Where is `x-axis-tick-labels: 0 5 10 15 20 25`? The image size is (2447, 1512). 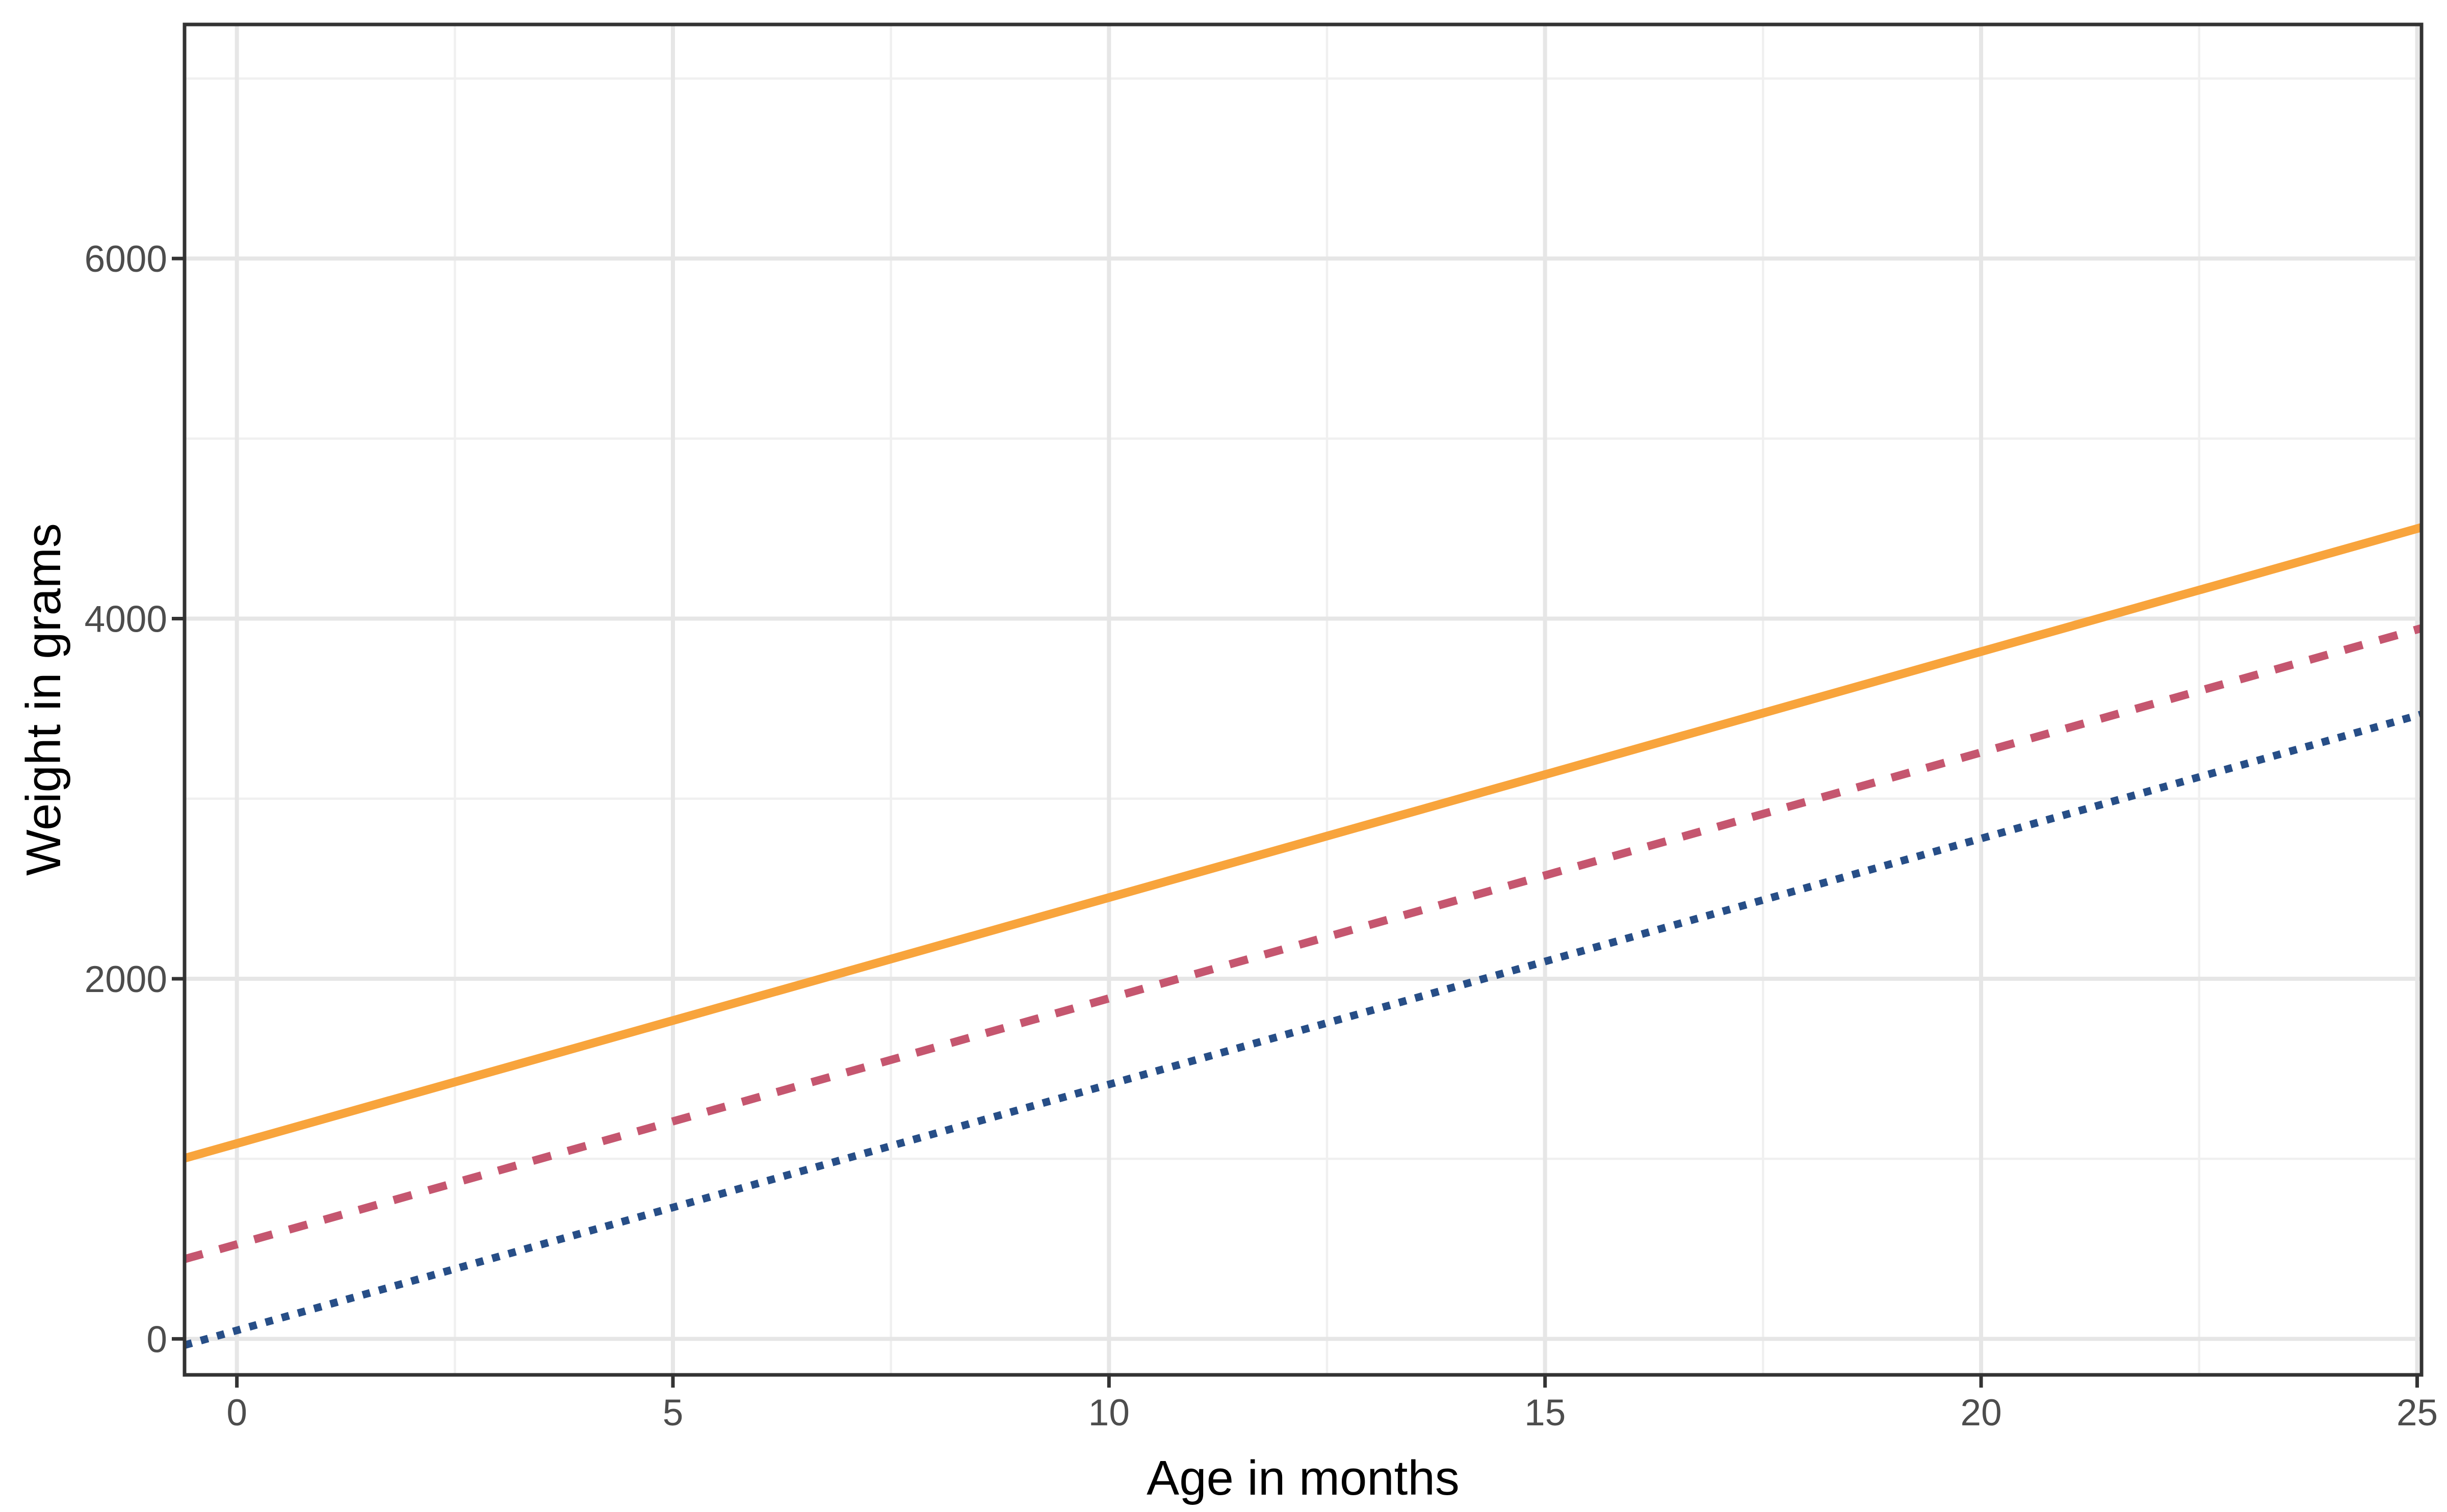 x-axis-tick-labels: 0 5 10 15 20 25 is located at coordinates (1332, 1412).